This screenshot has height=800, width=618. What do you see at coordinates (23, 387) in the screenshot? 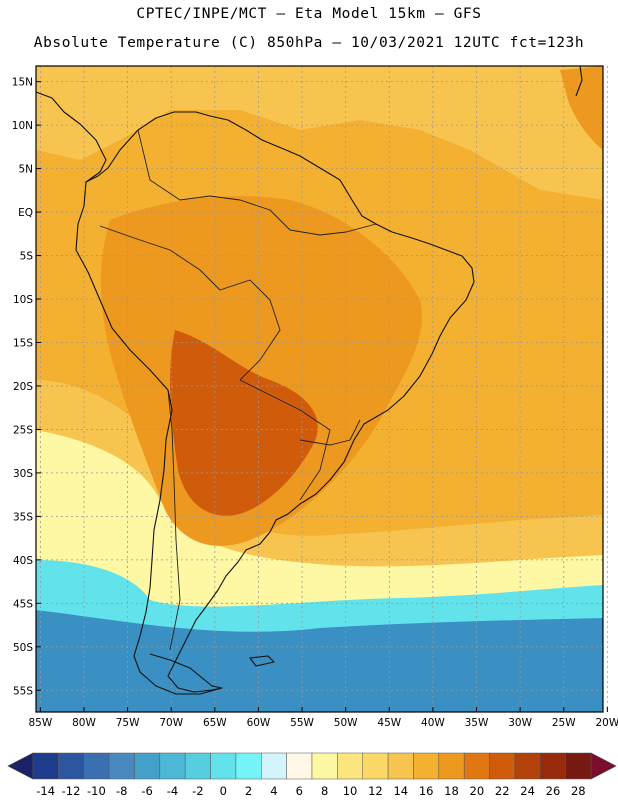
I see `lat-label: 20S` at bounding box center [23, 387].